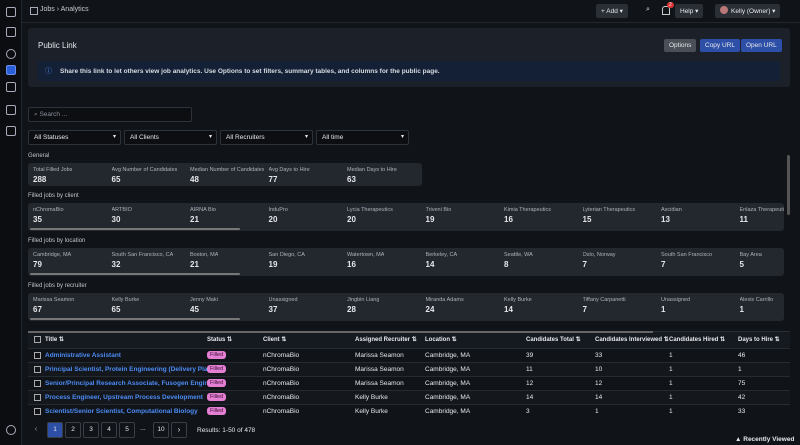 The height and width of the screenshot is (445, 800). Describe the element at coordinates (74, 9) in the screenshot. I see `crumb: Analytics` at that location.